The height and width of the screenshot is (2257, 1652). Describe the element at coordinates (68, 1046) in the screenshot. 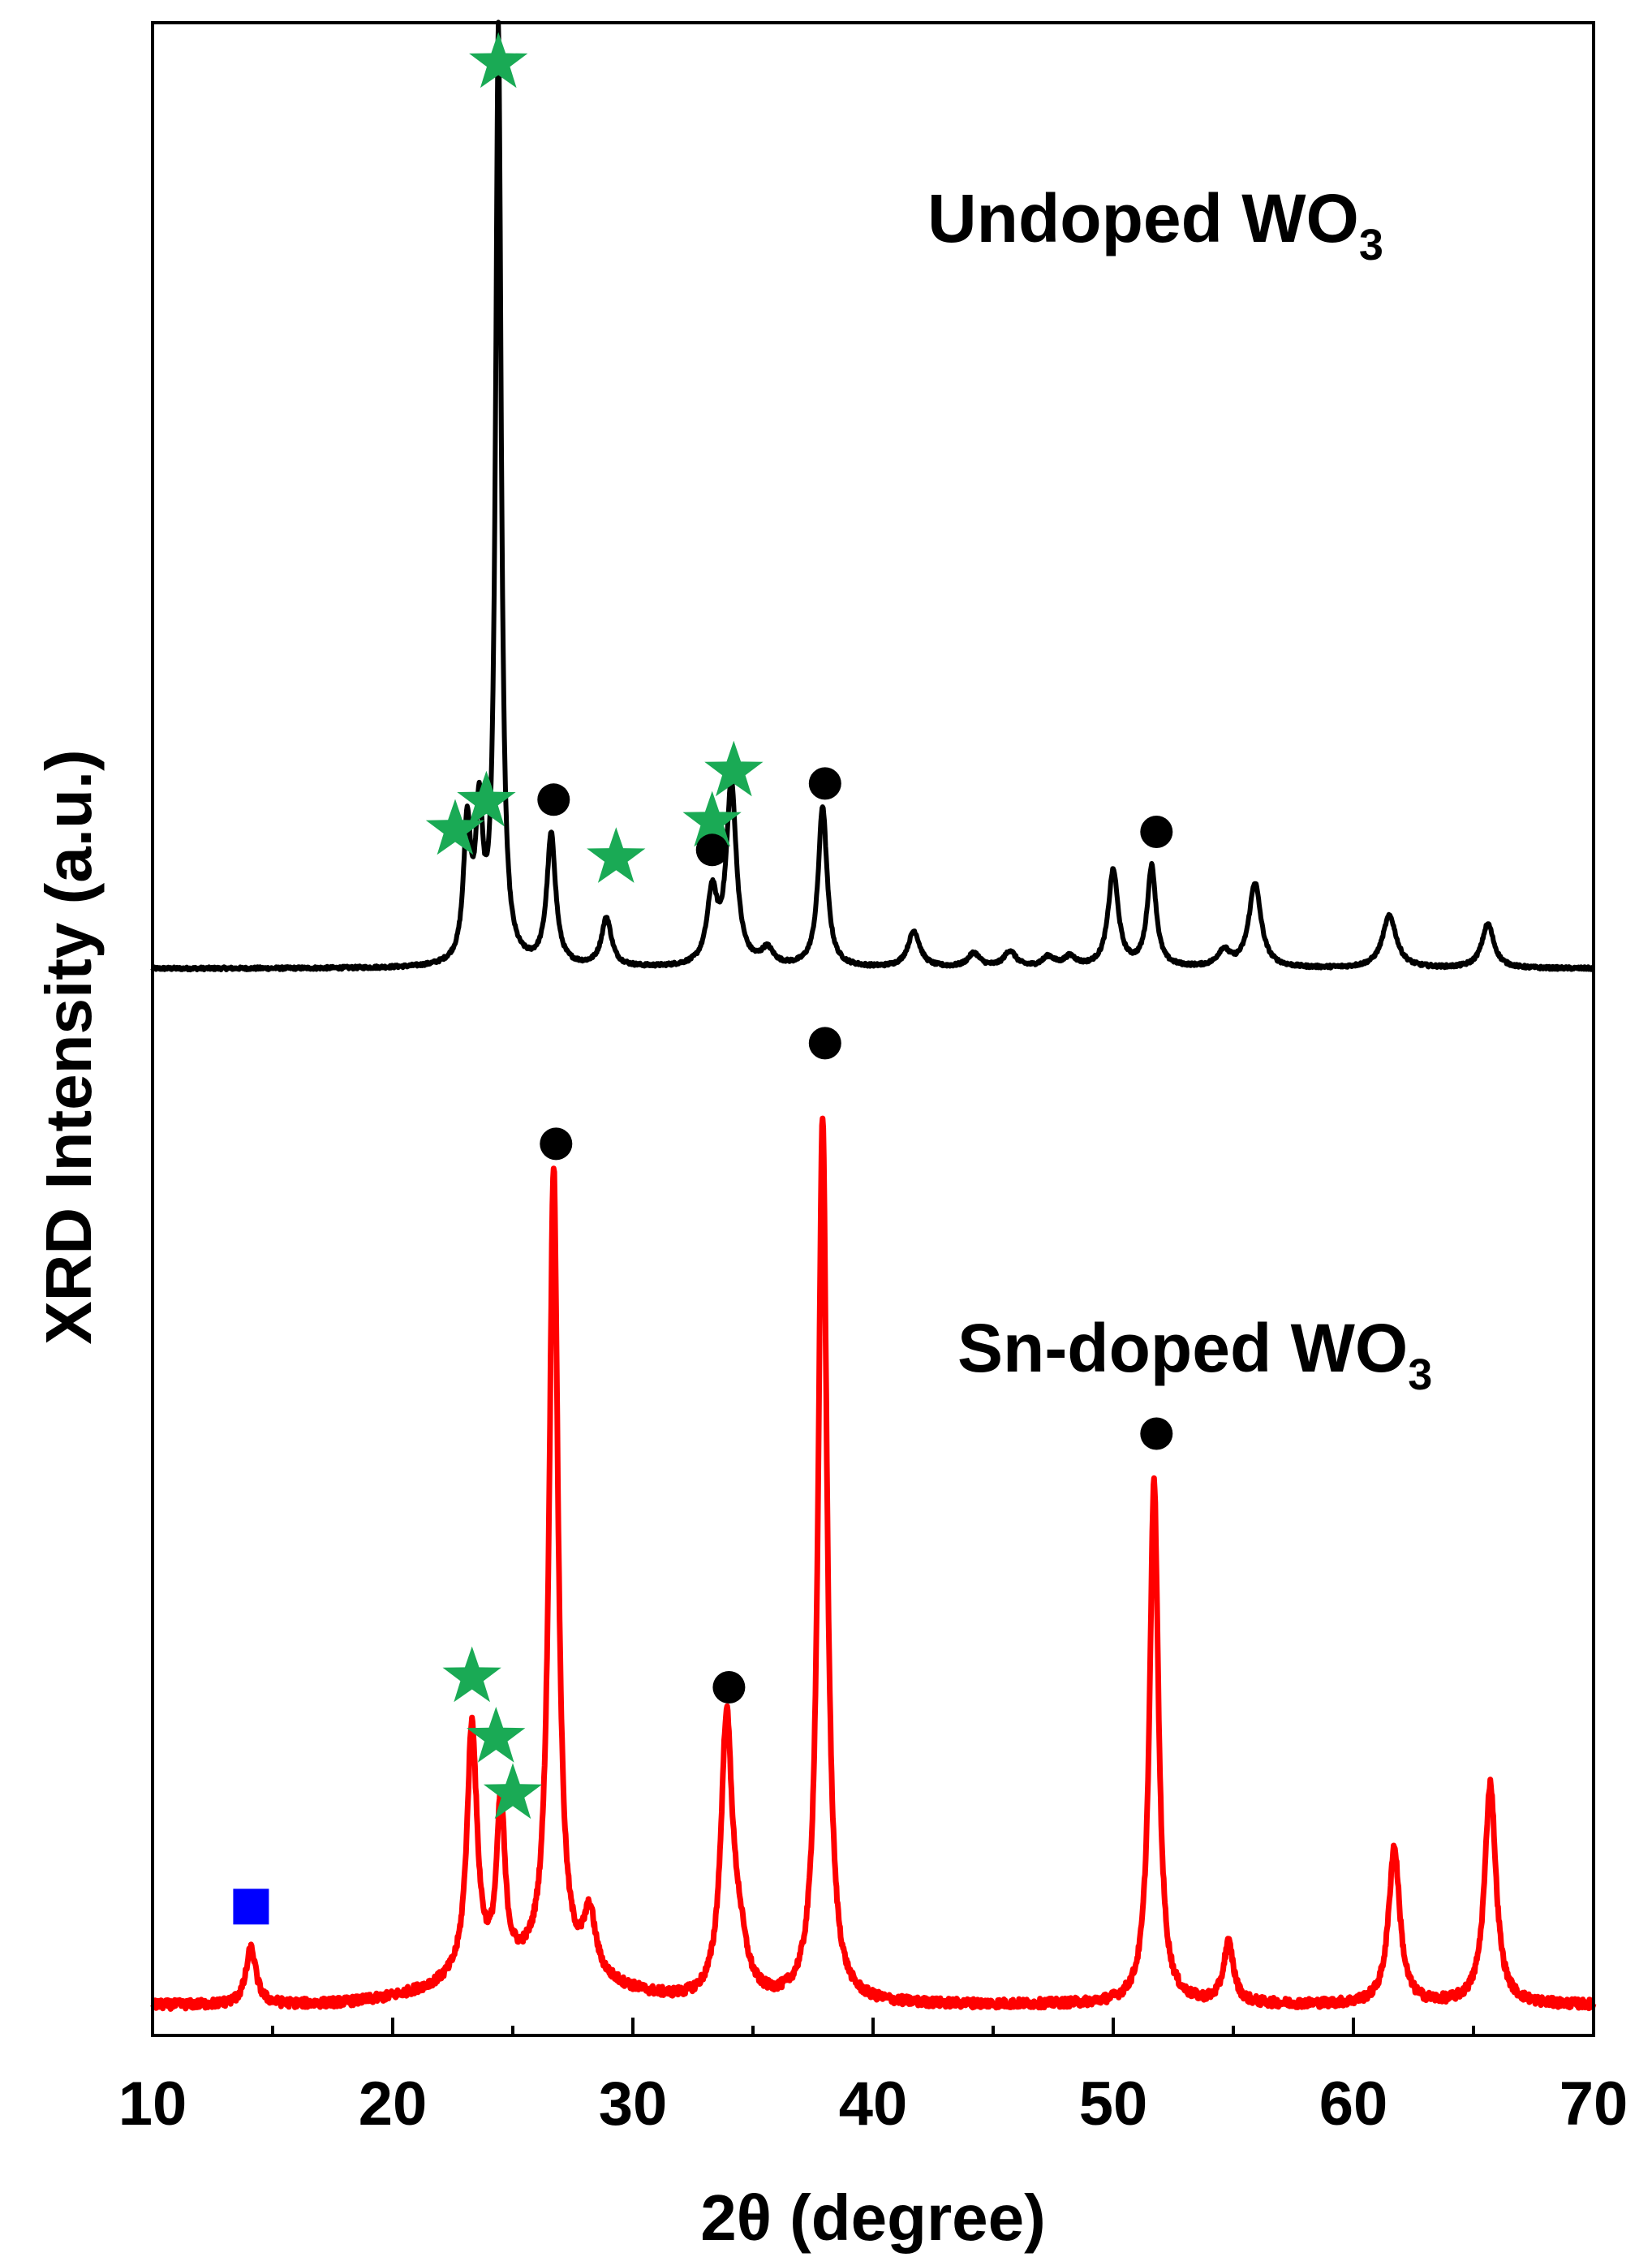

I see `y-axis-title: XRD Intensity (a.u.)` at that location.